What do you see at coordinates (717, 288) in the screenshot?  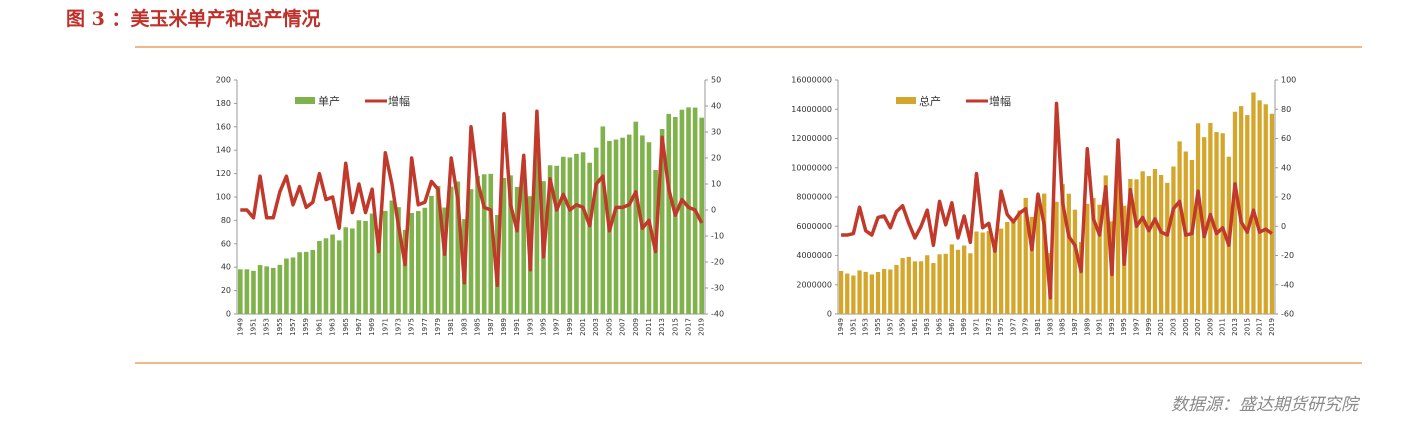 I see `y2-tick-label: -30` at bounding box center [717, 288].